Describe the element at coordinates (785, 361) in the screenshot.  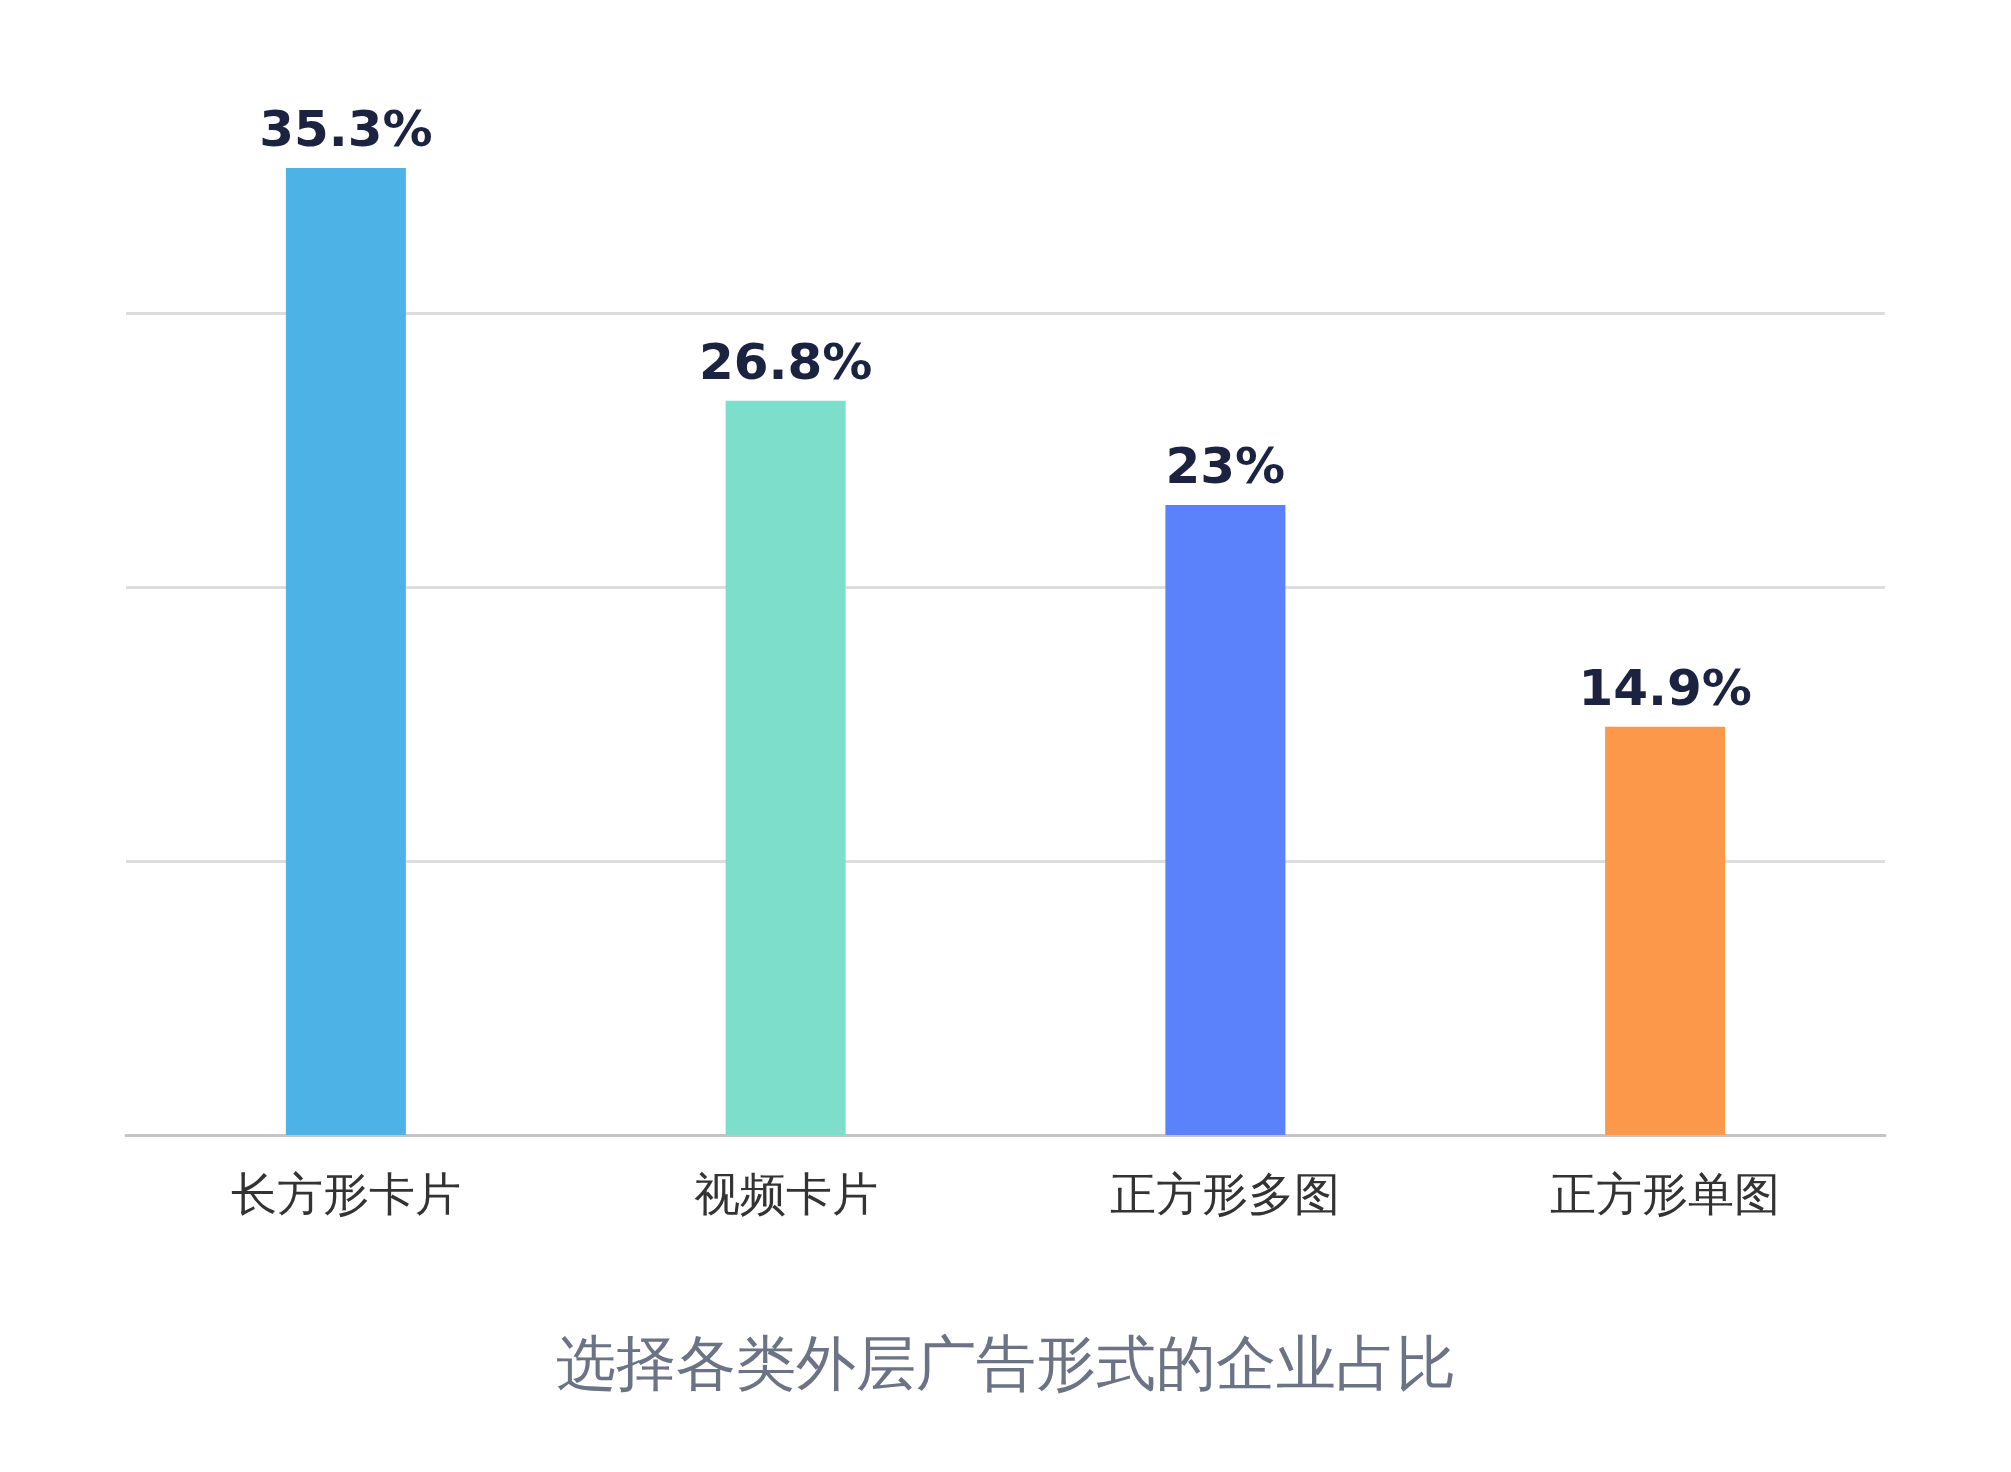
I see `data-label: 26.8%` at that location.